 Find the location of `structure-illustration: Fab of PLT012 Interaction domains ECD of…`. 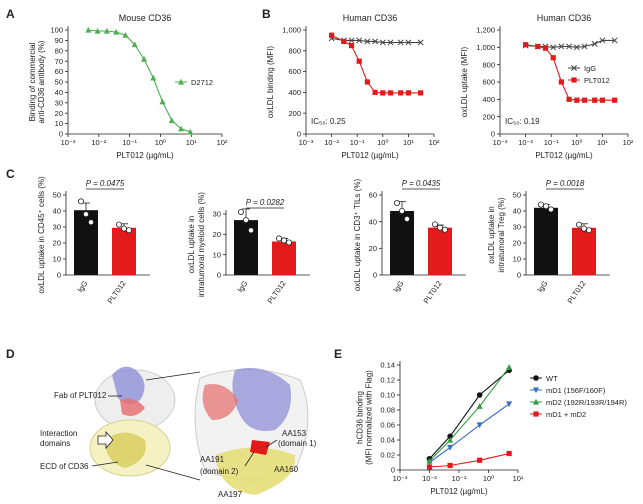

structure-illustration: Fab of PLT012 Interaction domains ECD of… is located at coordinates (178, 432).